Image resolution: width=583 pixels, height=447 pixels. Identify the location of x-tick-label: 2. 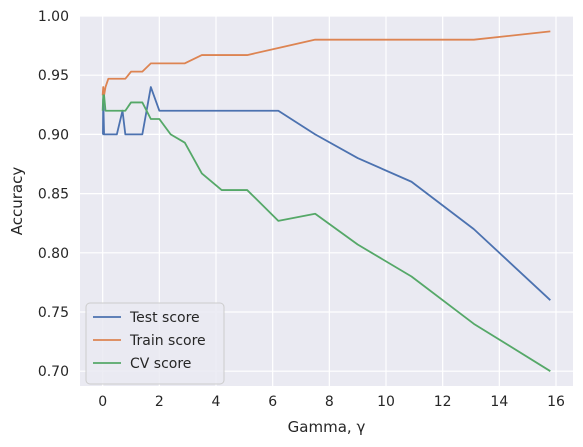
(159, 402).